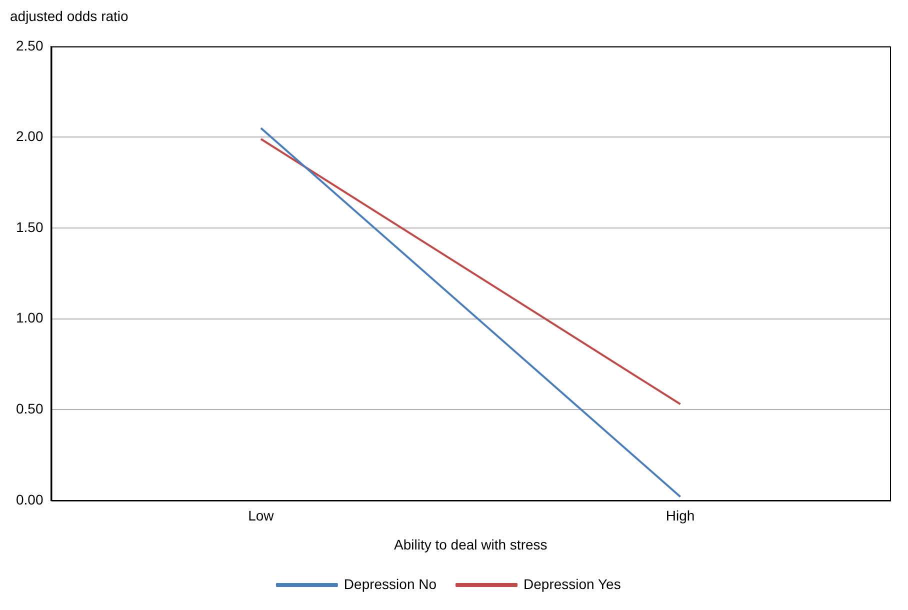  I want to click on legend-label: Depression No, so click(390, 584).